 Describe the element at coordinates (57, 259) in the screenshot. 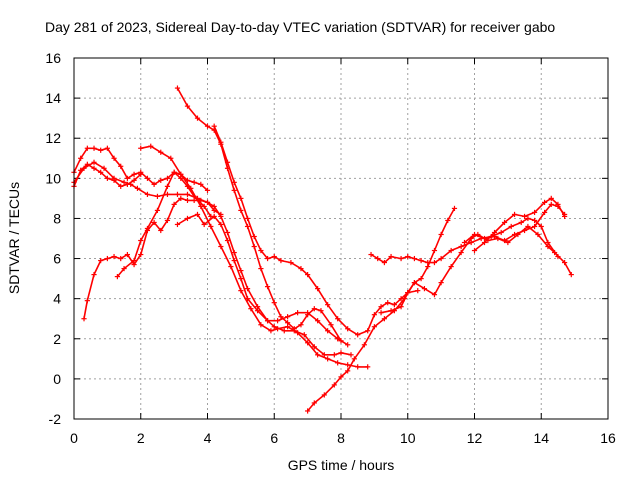

I see `y-tick-label: 6` at that location.